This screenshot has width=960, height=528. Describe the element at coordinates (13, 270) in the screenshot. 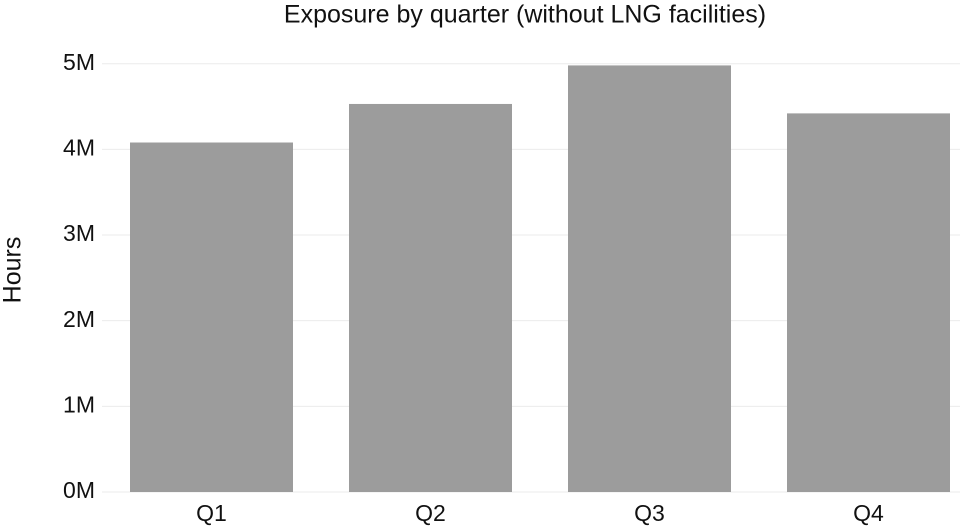

I see `y-axis-label: Hours` at that location.